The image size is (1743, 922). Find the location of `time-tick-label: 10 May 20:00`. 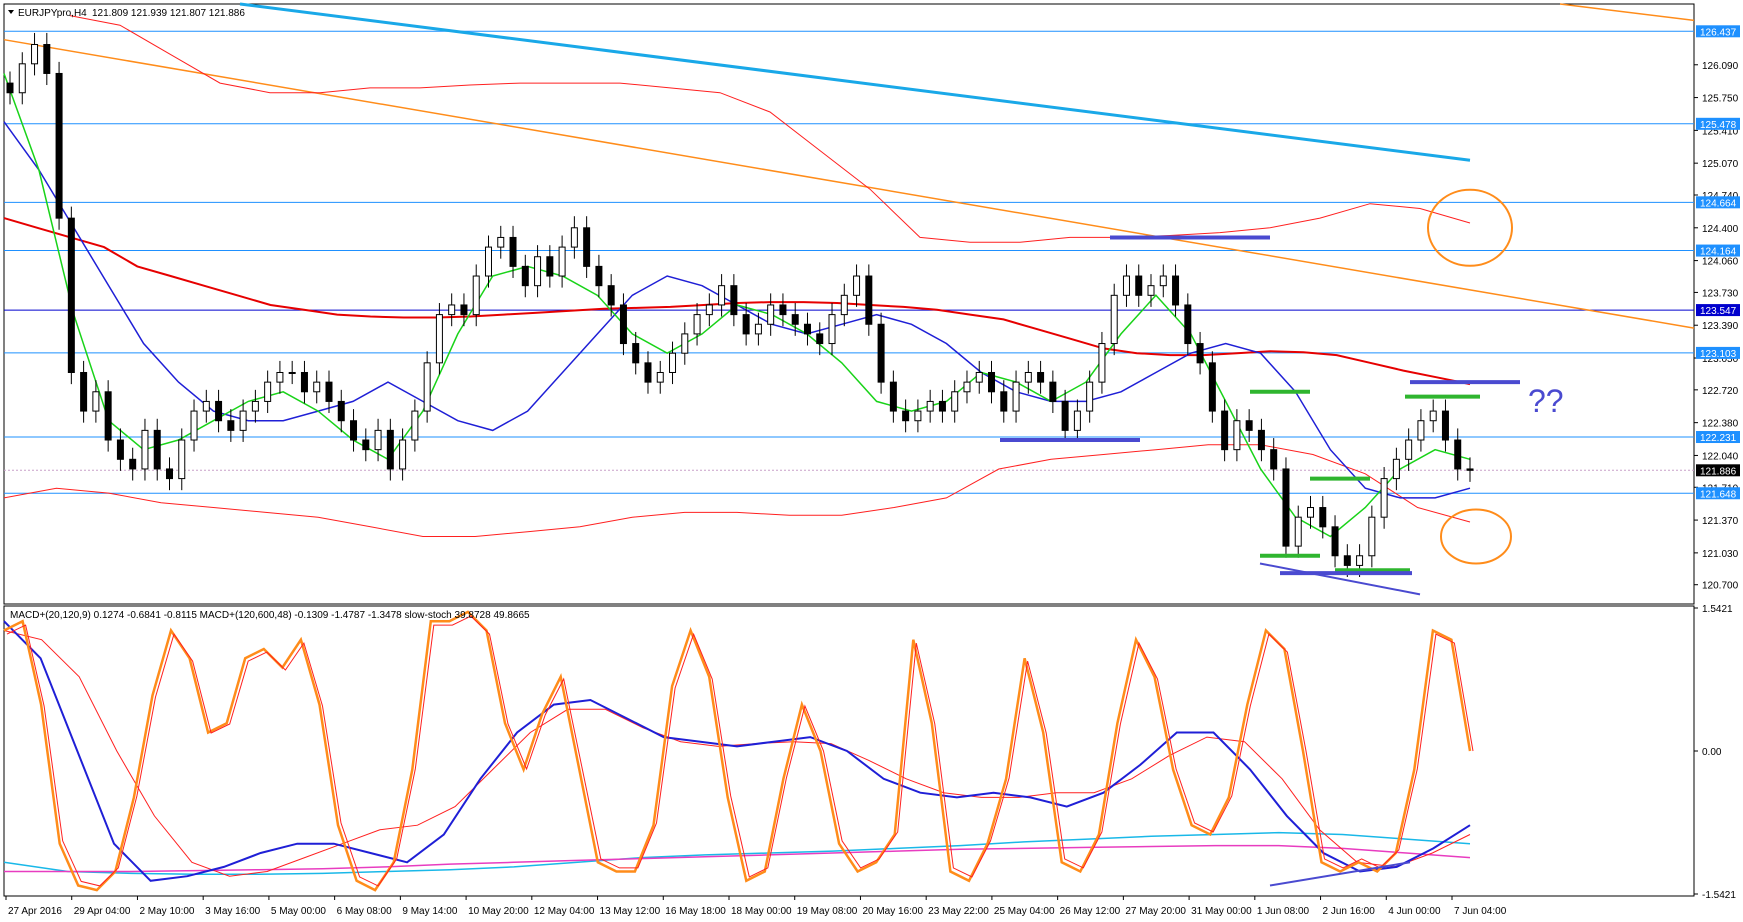

time-tick-label: 10 May 20:00 is located at coordinates (498, 911).